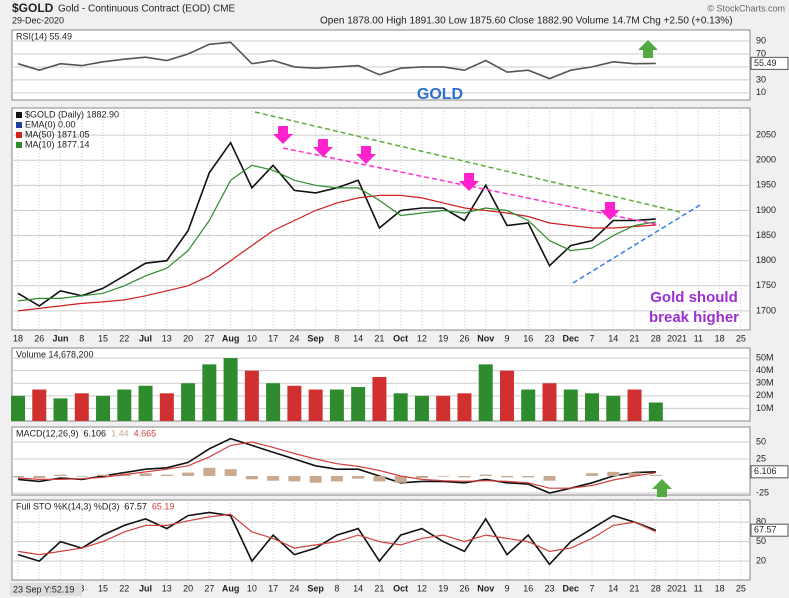 Image resolution: width=789 pixels, height=598 pixels. I want to click on footer-box, so click(46, 589).